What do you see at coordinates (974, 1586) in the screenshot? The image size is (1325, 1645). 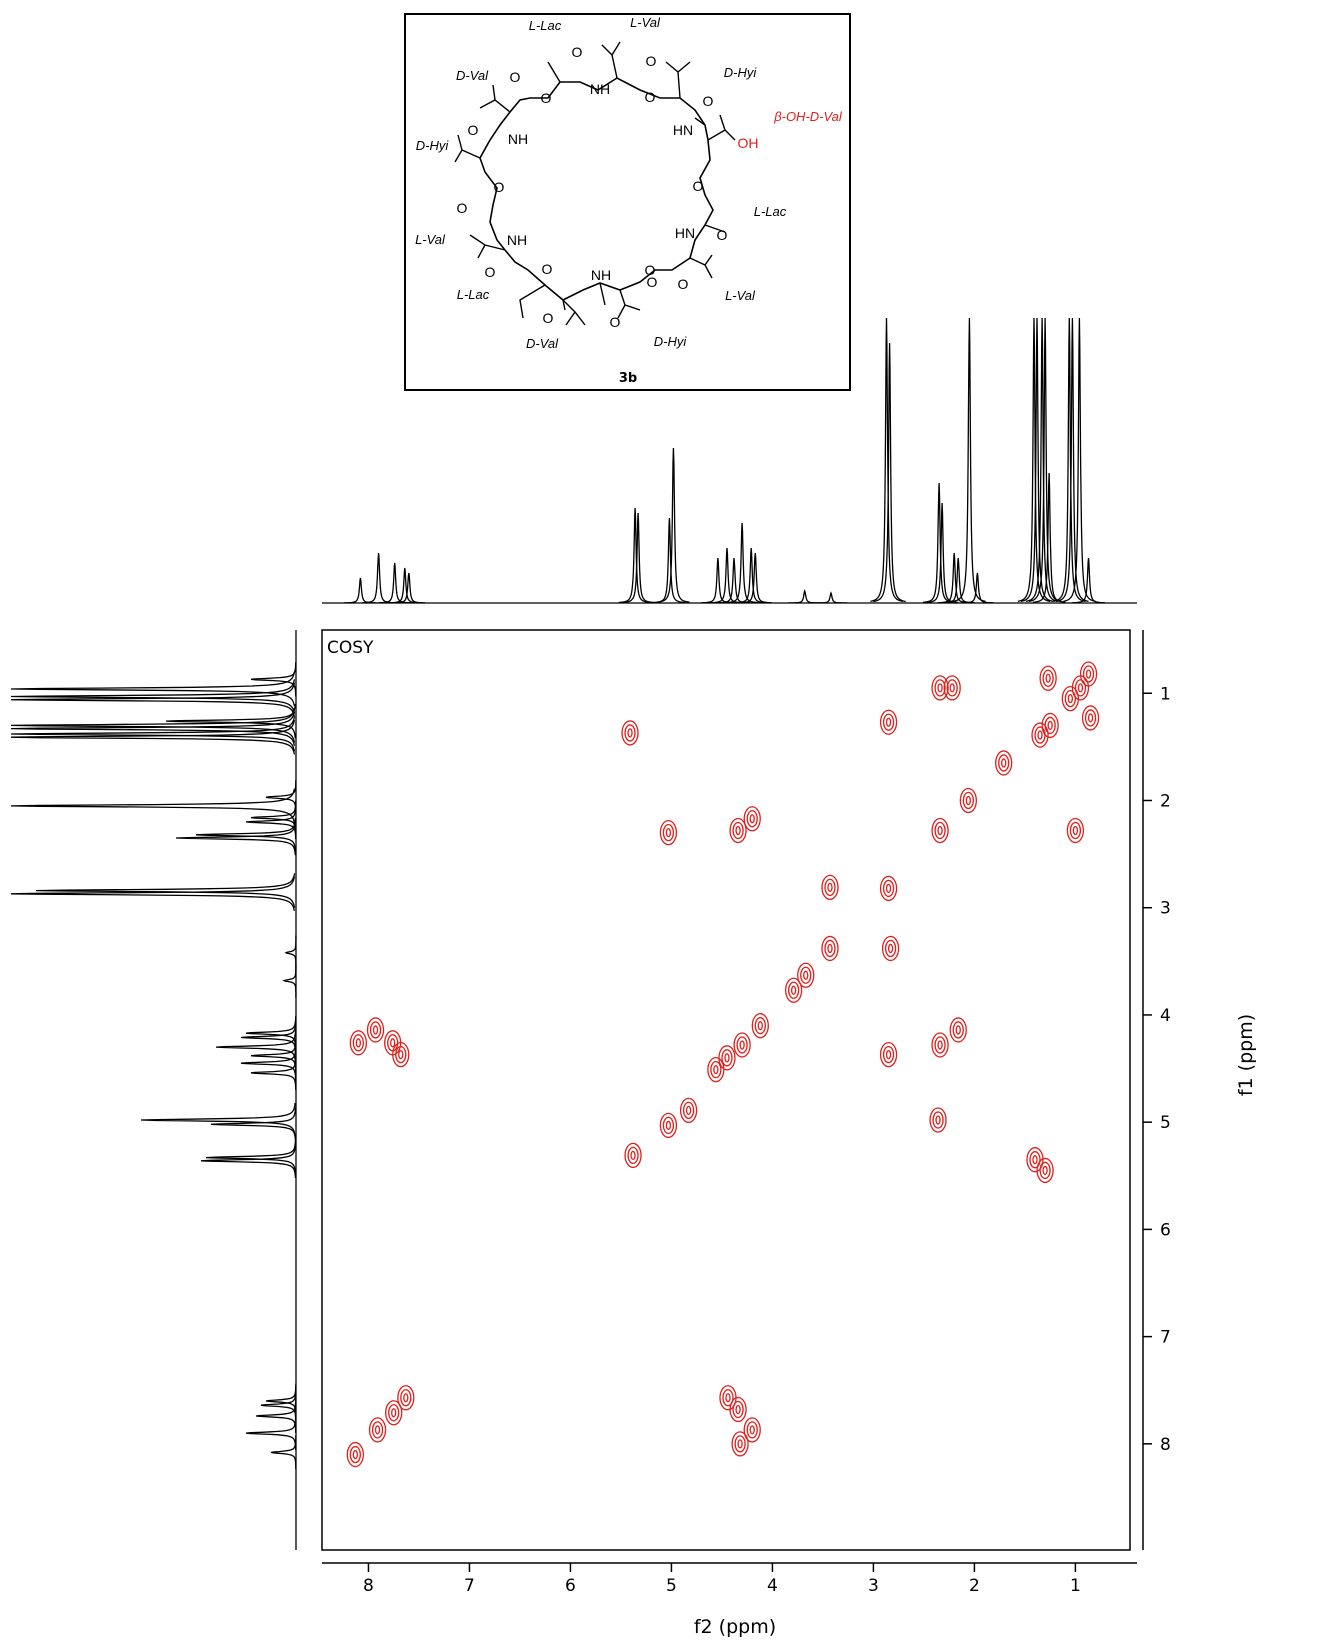 I see `x-tick-label: 2` at bounding box center [974, 1586].